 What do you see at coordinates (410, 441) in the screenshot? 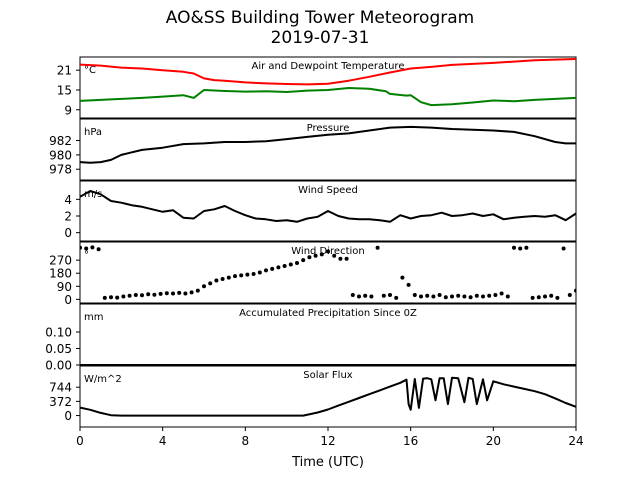
I see `x-tick-label: 16` at bounding box center [410, 441].